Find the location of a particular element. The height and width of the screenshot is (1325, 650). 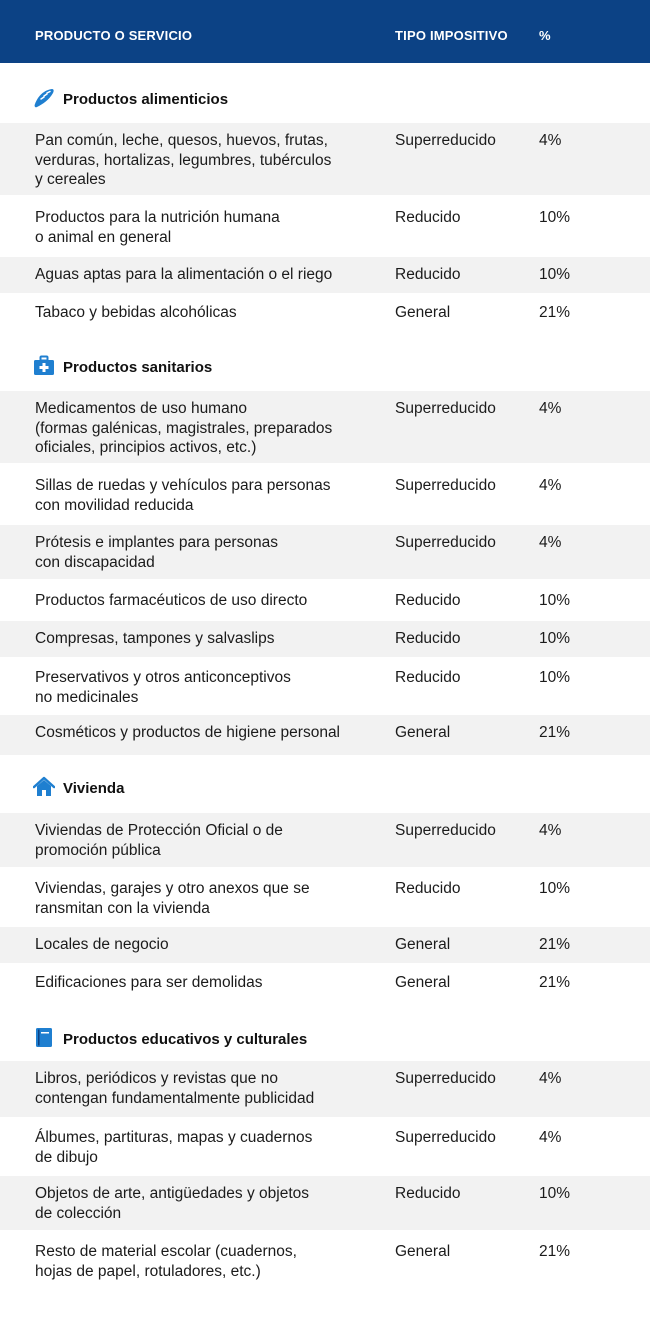

header-percent: % is located at coordinates (545, 35).